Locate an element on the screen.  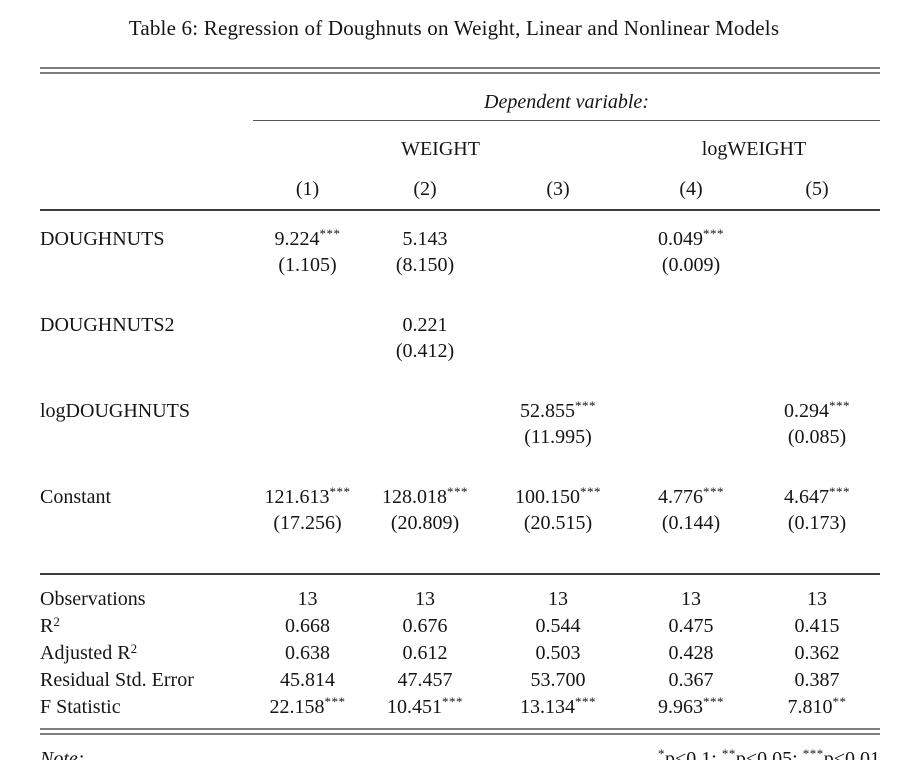
std-error: (0.412) is located at coordinates (425, 351).